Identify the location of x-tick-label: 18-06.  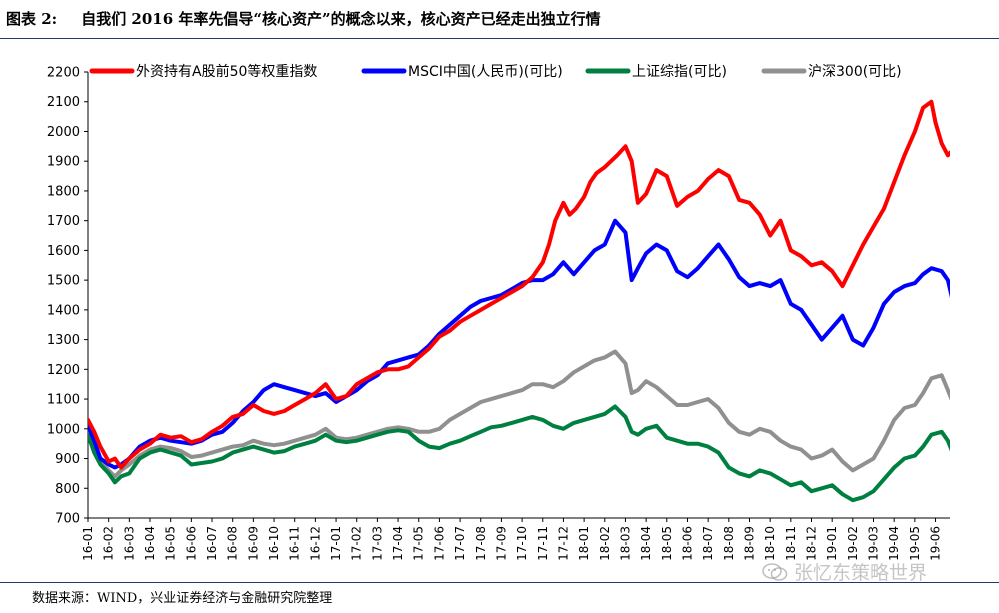
(687, 543).